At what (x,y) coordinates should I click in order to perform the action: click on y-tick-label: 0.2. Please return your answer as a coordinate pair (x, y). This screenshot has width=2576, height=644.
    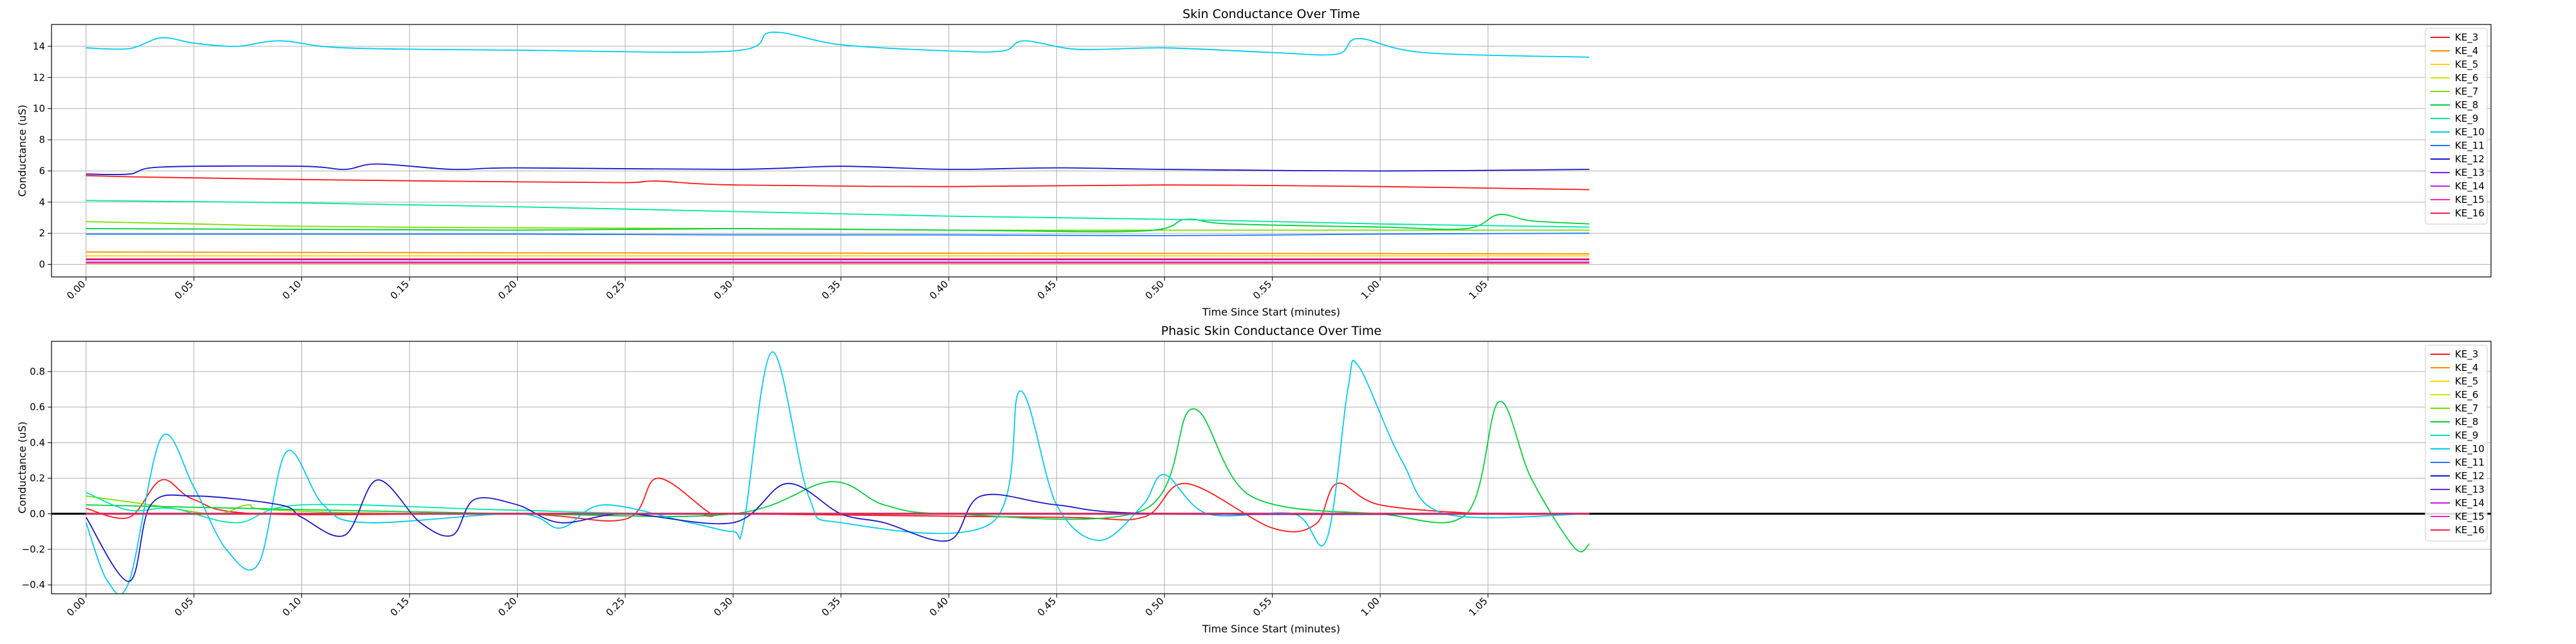
    Looking at the image, I should click on (38, 479).